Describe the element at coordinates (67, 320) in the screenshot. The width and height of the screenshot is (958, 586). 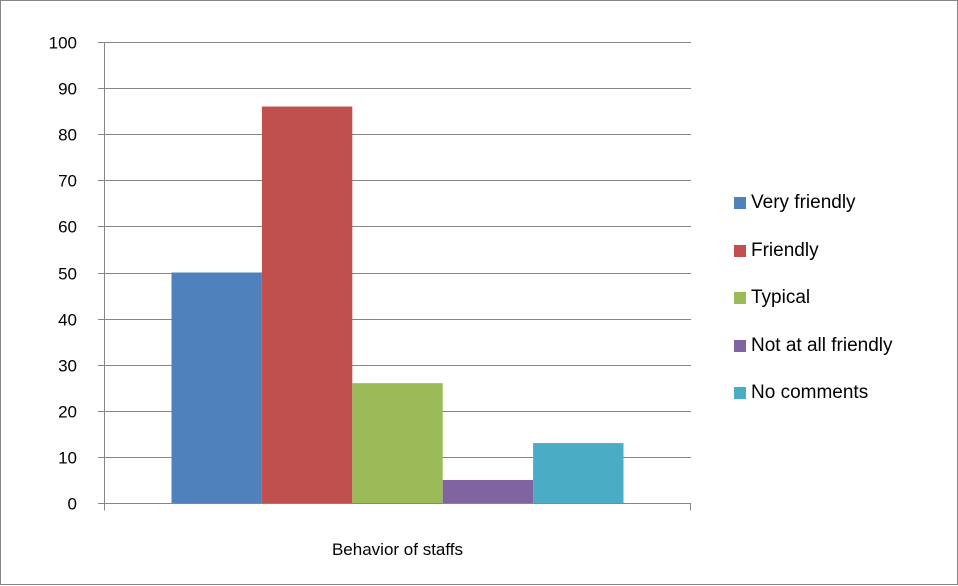
I see `y-tick-label: 40` at that location.